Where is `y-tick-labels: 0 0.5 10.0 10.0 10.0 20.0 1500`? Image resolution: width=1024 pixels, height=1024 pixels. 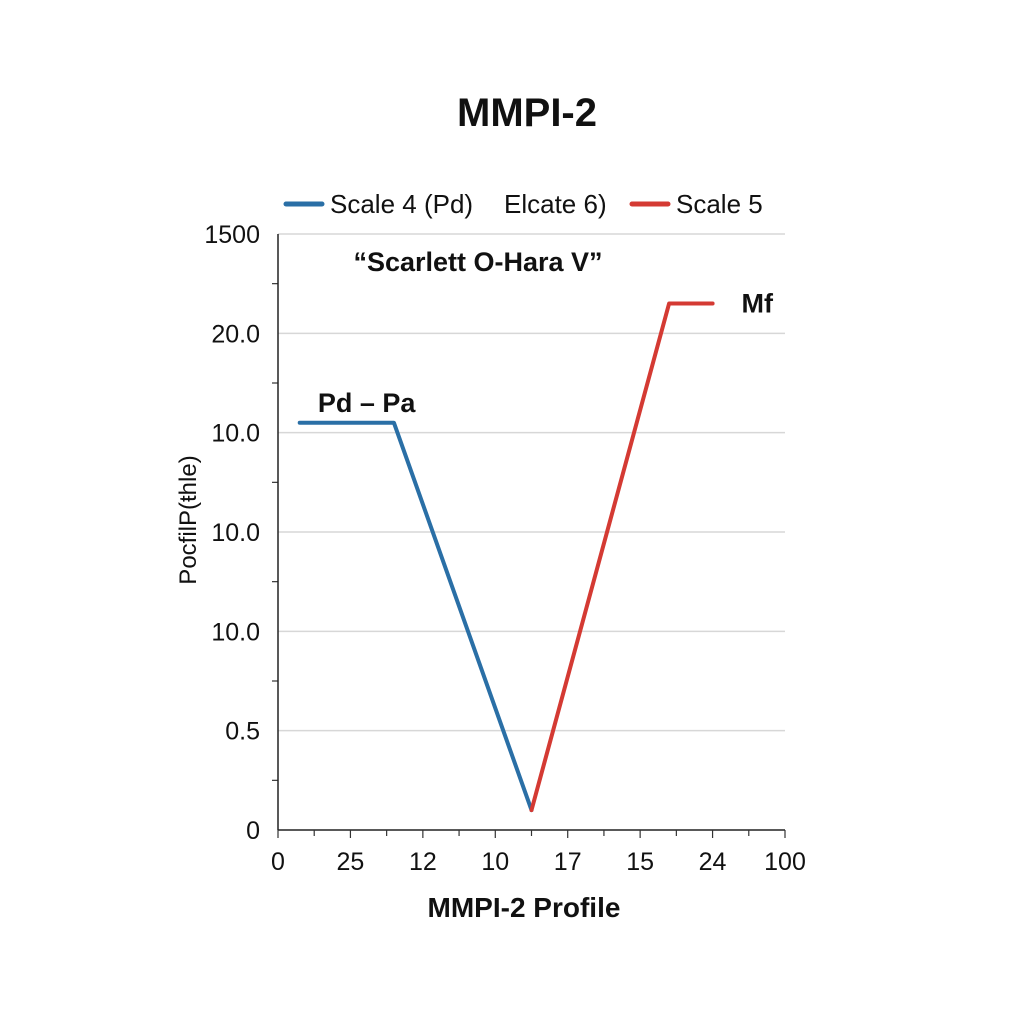 y-tick-labels: 0 0.5 10.0 10.0 10.0 20.0 1500 is located at coordinates (232, 533).